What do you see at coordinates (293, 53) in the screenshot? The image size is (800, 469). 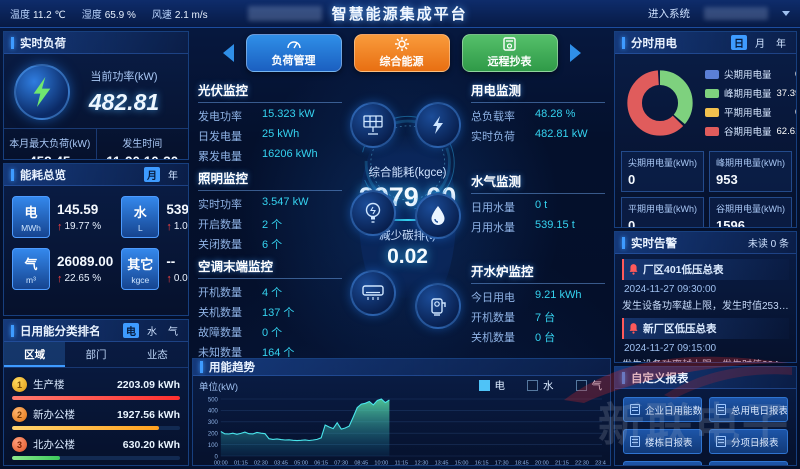 I see `load-management-button: 负荷管理` at bounding box center [293, 53].